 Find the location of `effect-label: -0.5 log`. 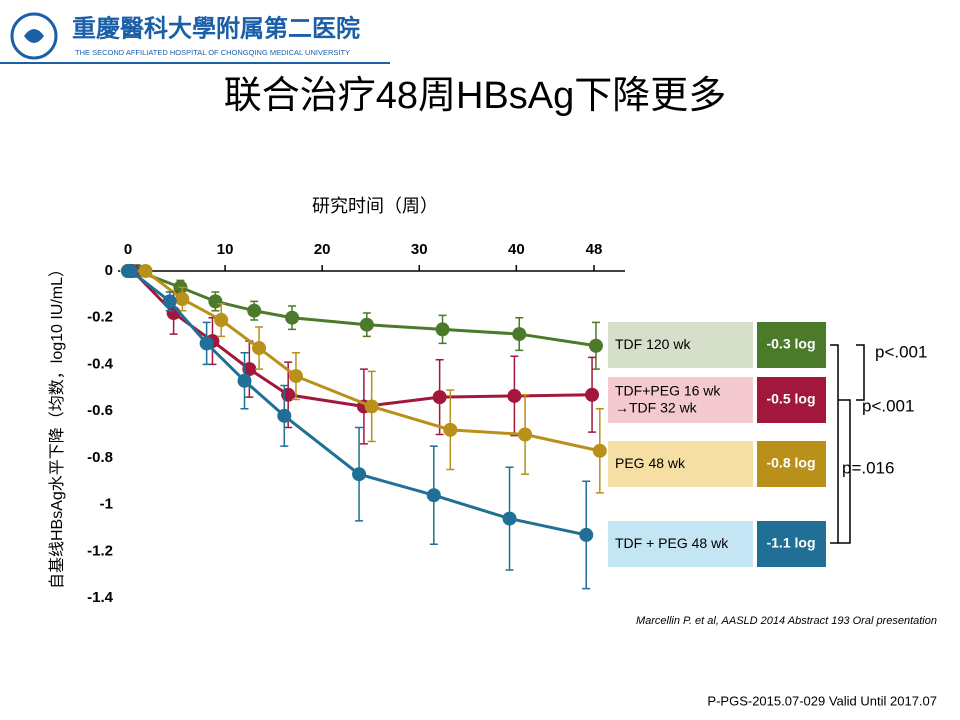

effect-label: -0.5 log is located at coordinates (790, 399).